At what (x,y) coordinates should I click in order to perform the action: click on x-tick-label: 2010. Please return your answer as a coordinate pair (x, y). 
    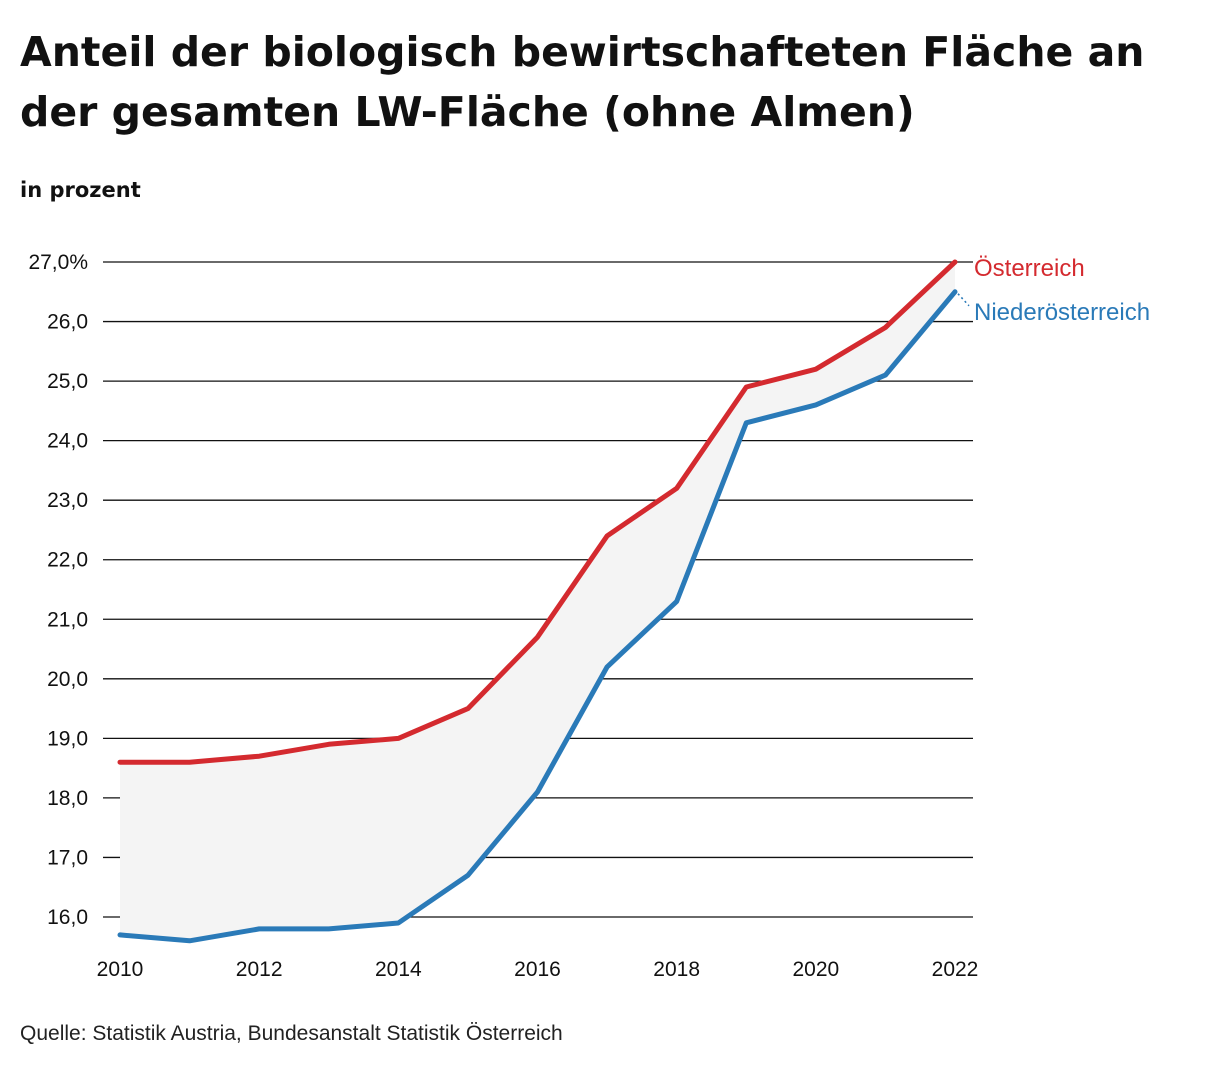
    Looking at the image, I should click on (120, 969).